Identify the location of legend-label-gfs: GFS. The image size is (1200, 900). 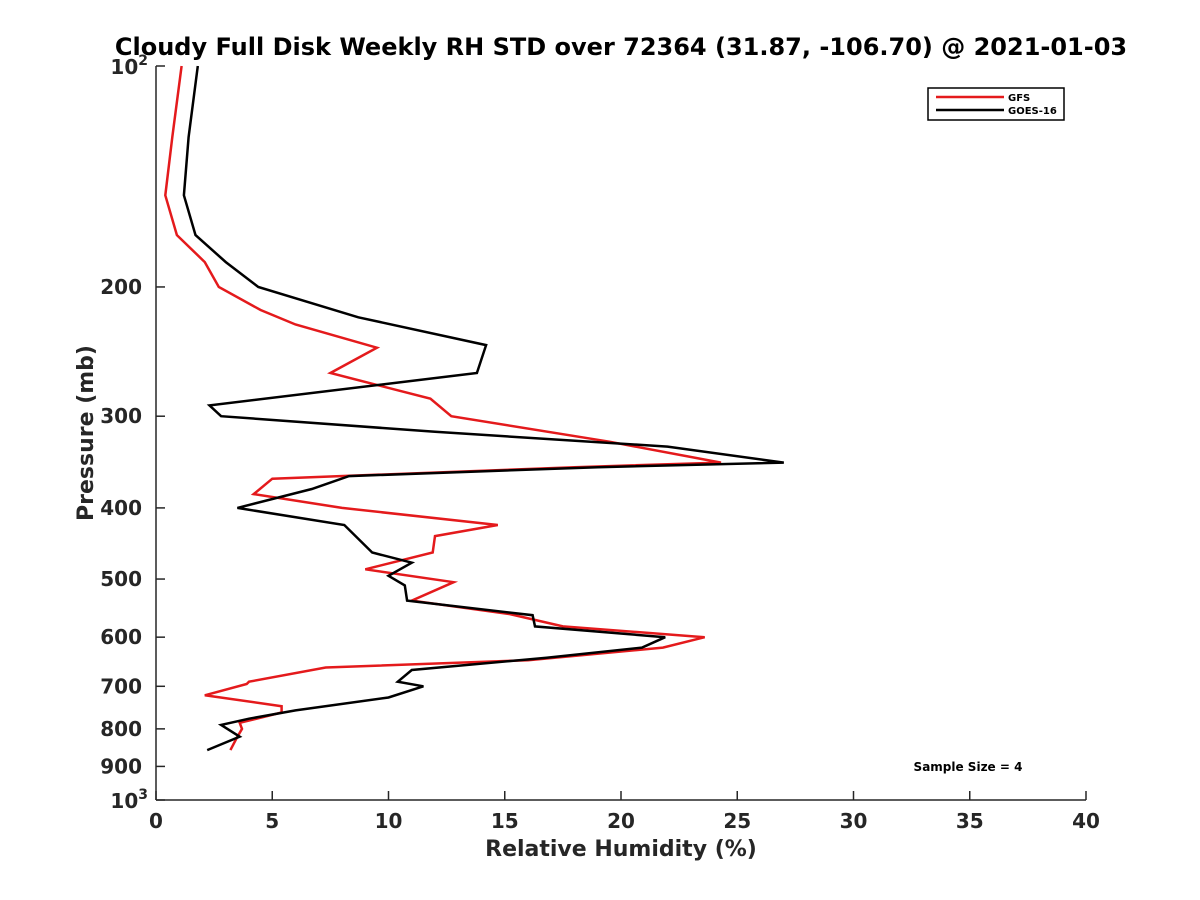
(1019, 98).